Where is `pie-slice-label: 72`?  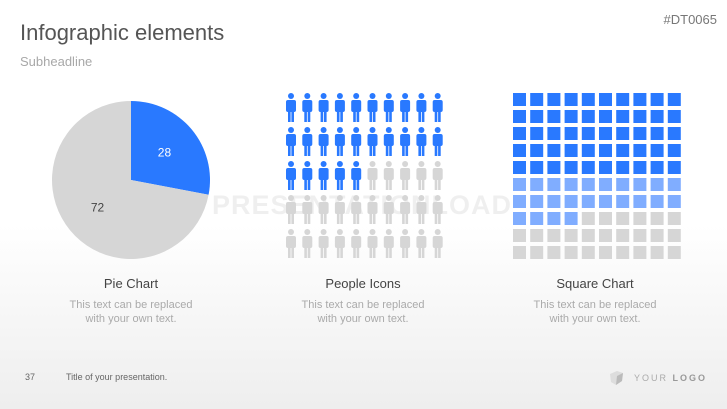
pie-slice-label: 72 is located at coordinates (98, 208).